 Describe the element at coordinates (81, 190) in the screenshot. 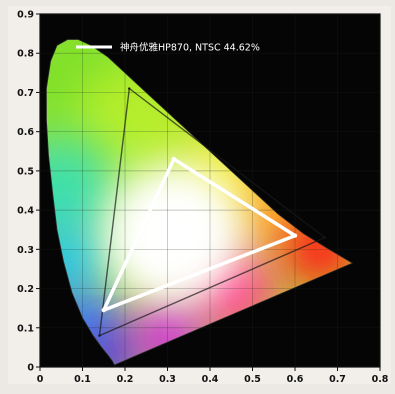

I see `cyan-green-region` at that location.